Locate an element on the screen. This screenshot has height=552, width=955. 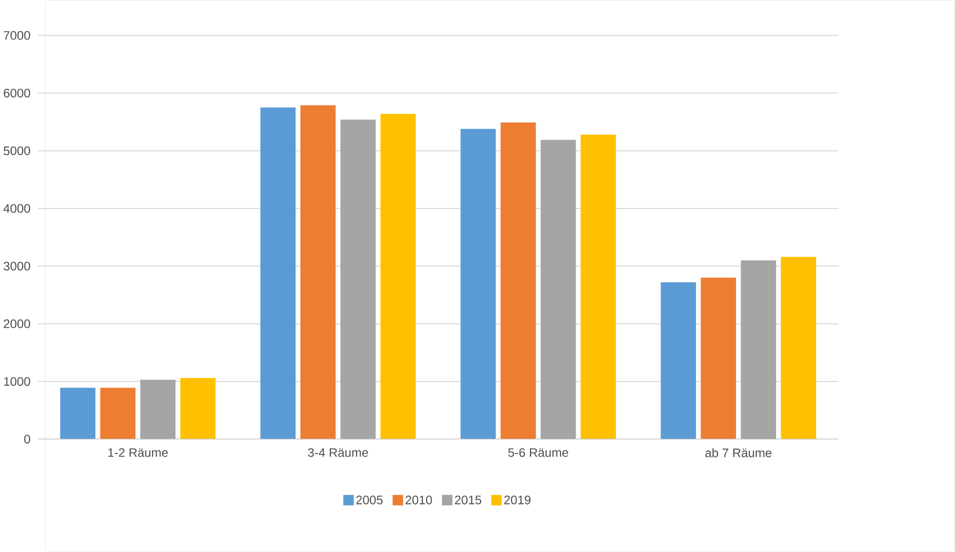
x-tick-label: 3-4 Räume is located at coordinates (338, 453).